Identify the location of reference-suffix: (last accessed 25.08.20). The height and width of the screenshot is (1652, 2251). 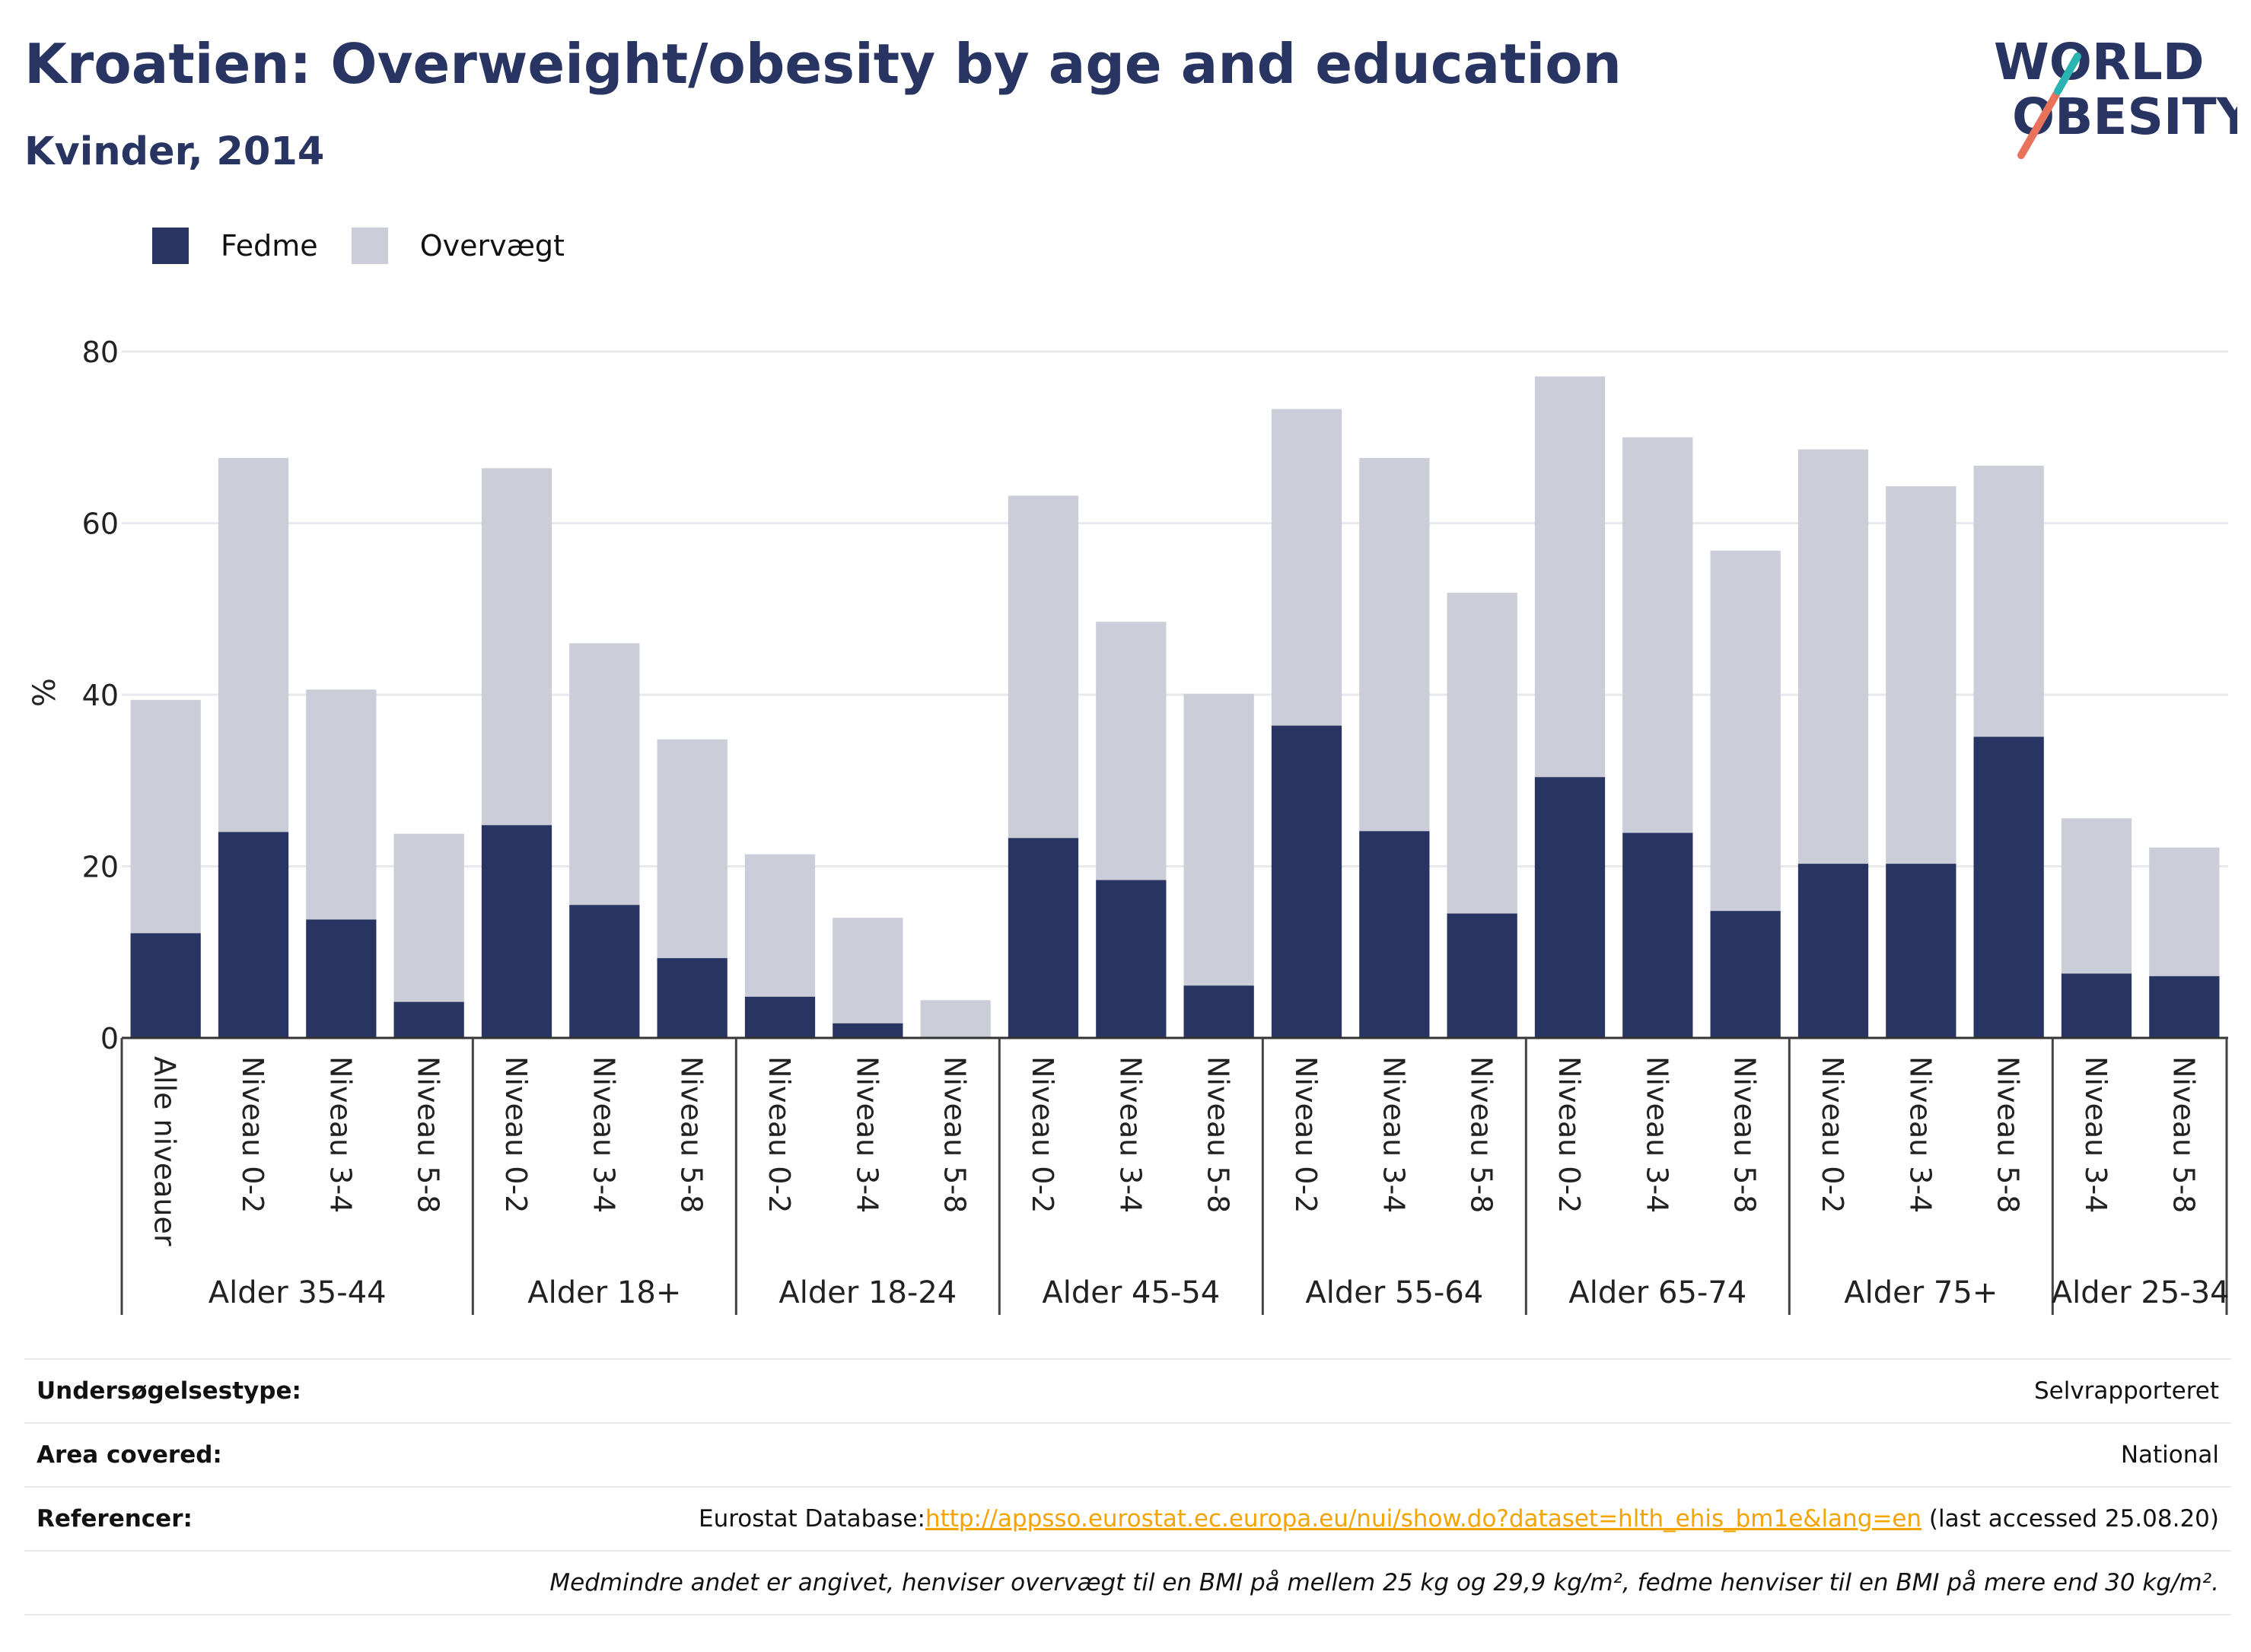
(2070, 1519).